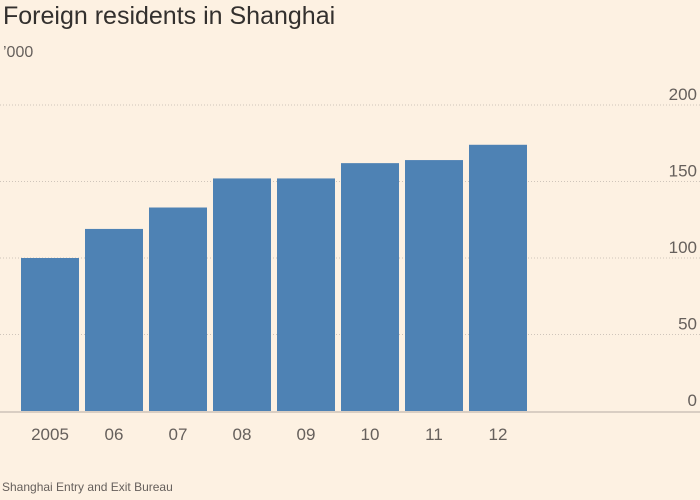  I want to click on x-tick-label: 08, so click(242, 434).